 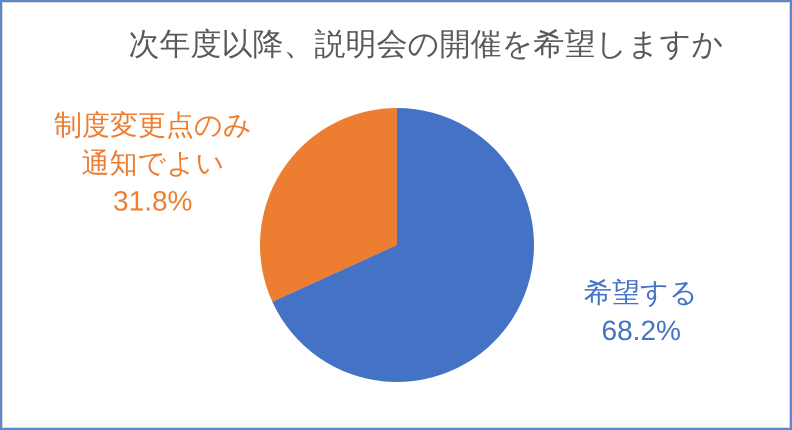 I want to click on data-label: 68.2%, so click(x=641, y=330).